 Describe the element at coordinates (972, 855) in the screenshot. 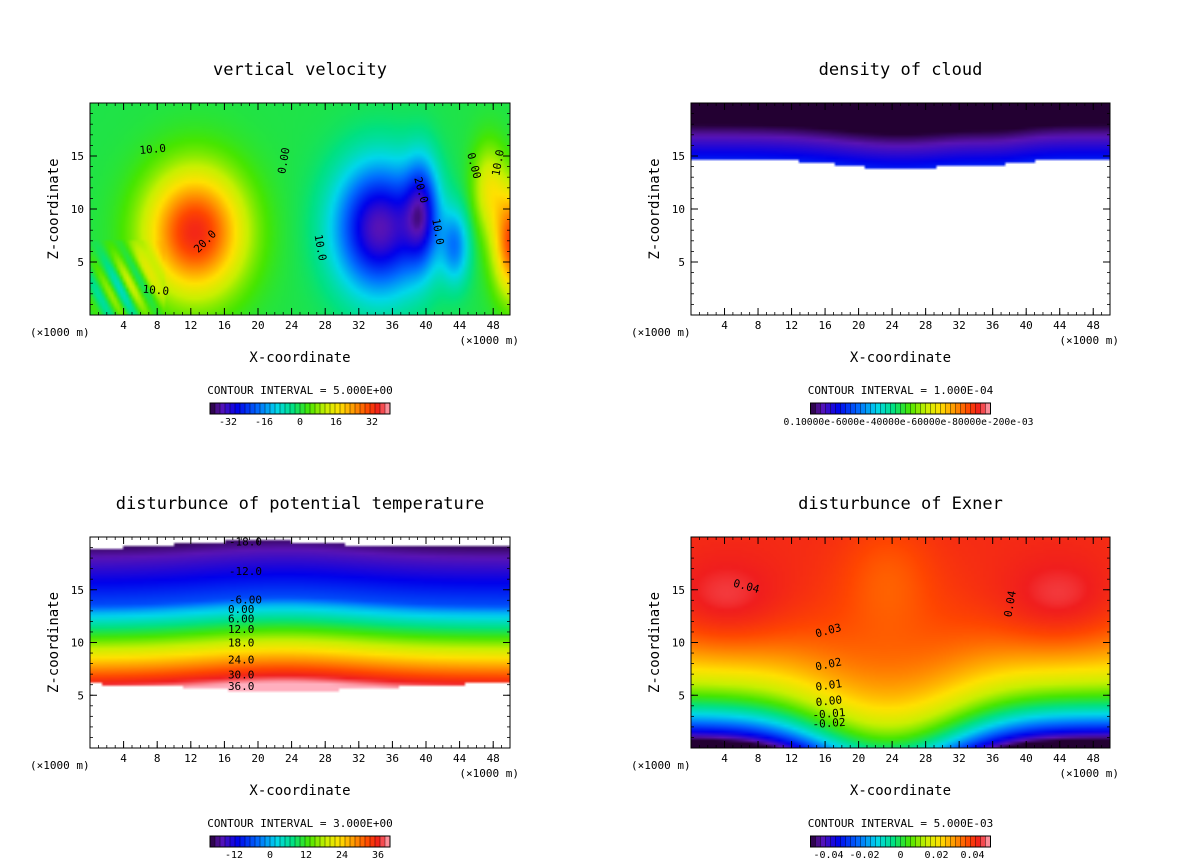

I see `colorbar-tick-label: 0.04` at that location.